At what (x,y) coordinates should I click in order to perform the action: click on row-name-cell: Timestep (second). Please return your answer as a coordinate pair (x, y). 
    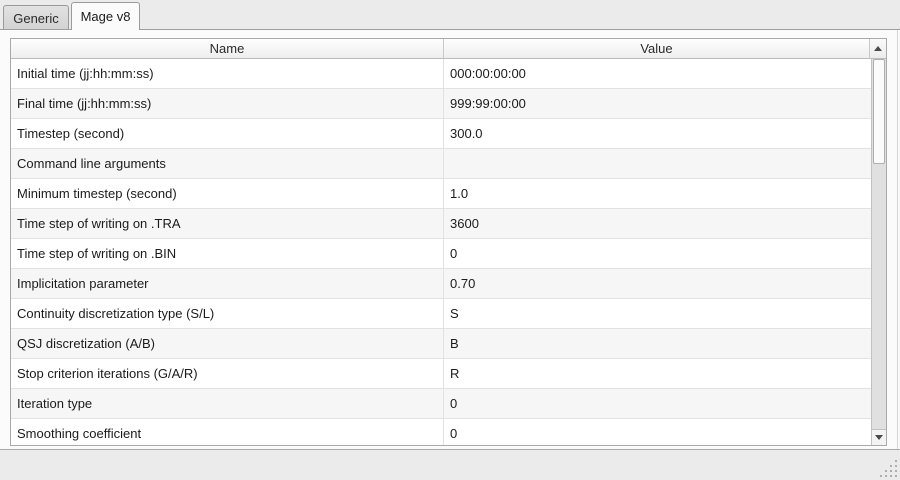
    Looking at the image, I should click on (227, 133).